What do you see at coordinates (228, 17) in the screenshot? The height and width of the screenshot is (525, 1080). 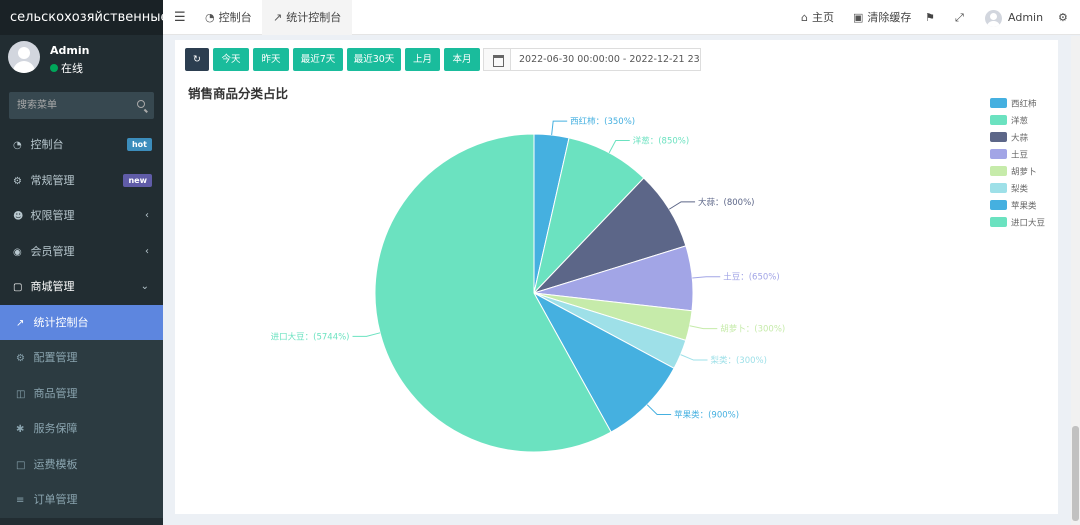 I see `tab-dashboard: ◔ 控制台` at bounding box center [228, 17].